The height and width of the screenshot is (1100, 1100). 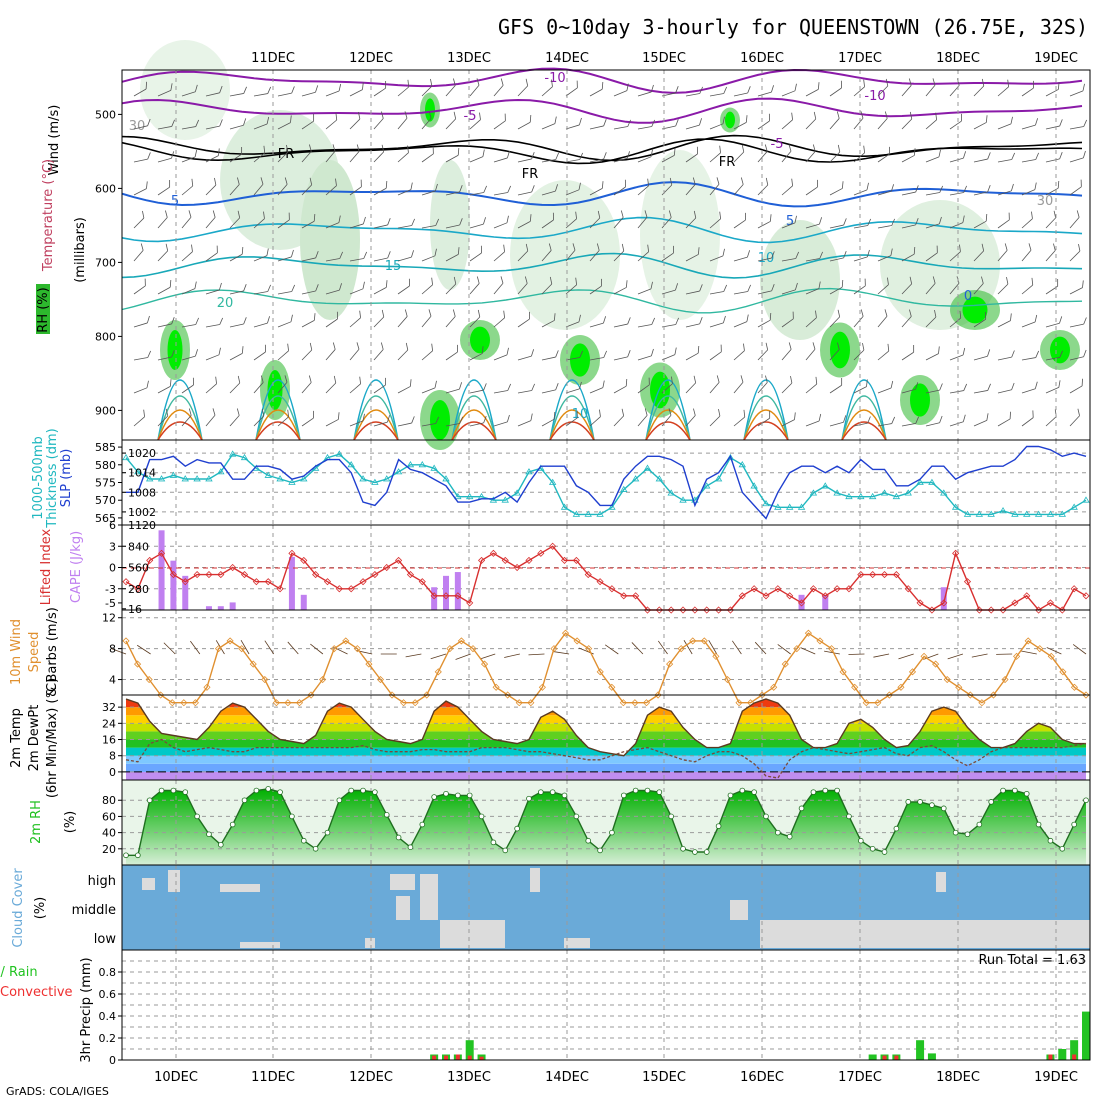 I want to click on rh-area, so click(x=606, y=826).